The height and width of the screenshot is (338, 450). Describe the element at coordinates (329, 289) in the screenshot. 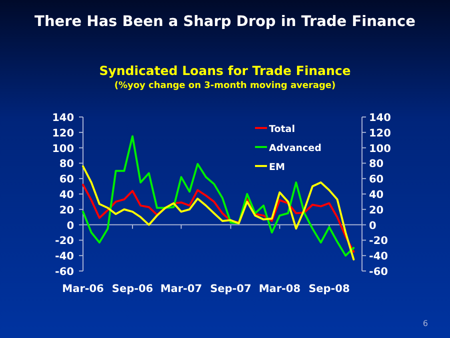

I see `x-tick-label: Sep-08` at that location.